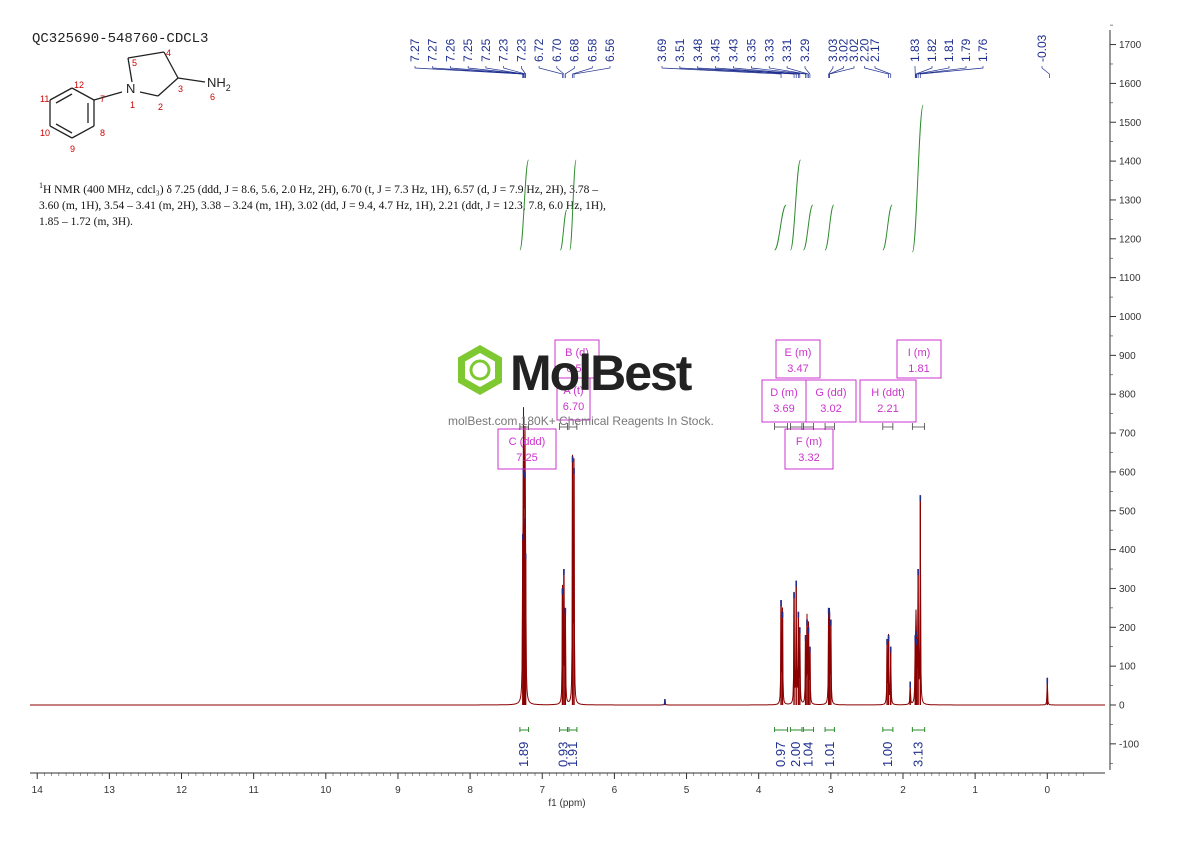 This screenshot has width=1190, height=841. What do you see at coordinates (932, 50) in the screenshot?
I see `peak-label: 1.82` at bounding box center [932, 50].